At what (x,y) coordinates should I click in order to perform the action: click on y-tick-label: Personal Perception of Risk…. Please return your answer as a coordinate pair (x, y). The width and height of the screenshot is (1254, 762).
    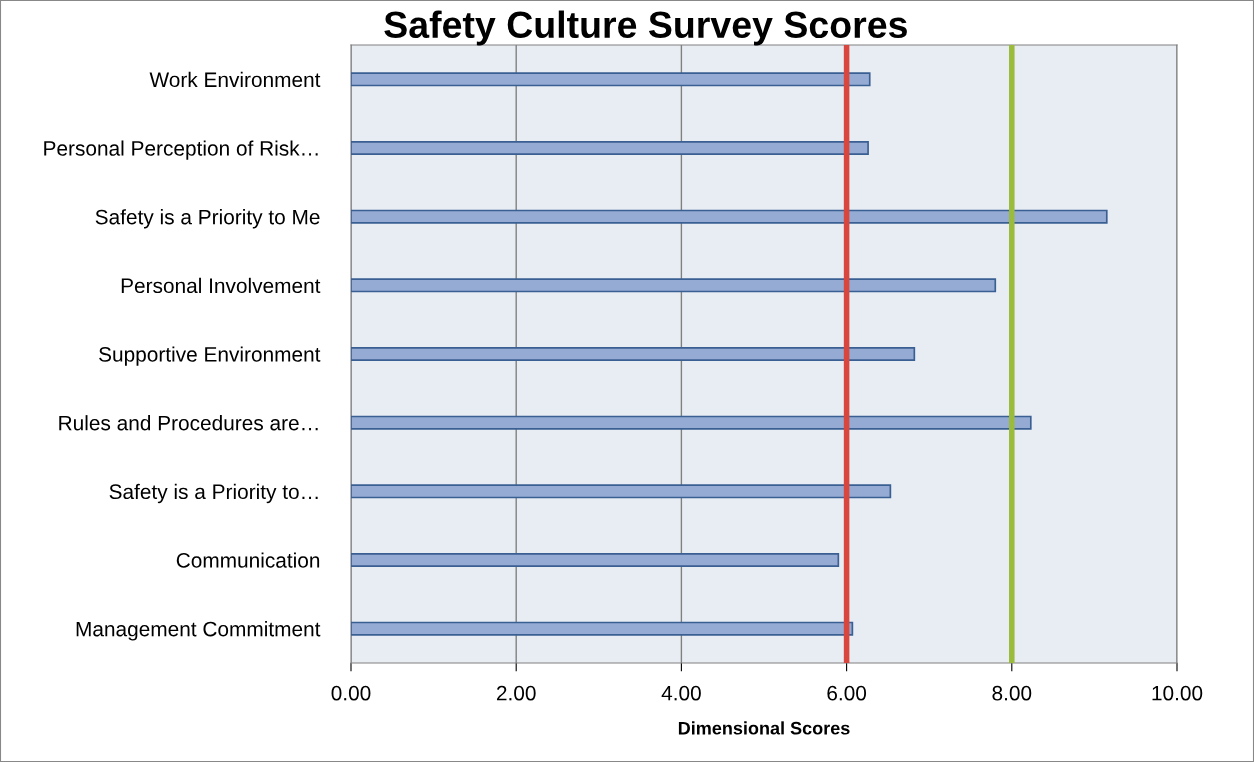
    Looking at the image, I should click on (181, 150).